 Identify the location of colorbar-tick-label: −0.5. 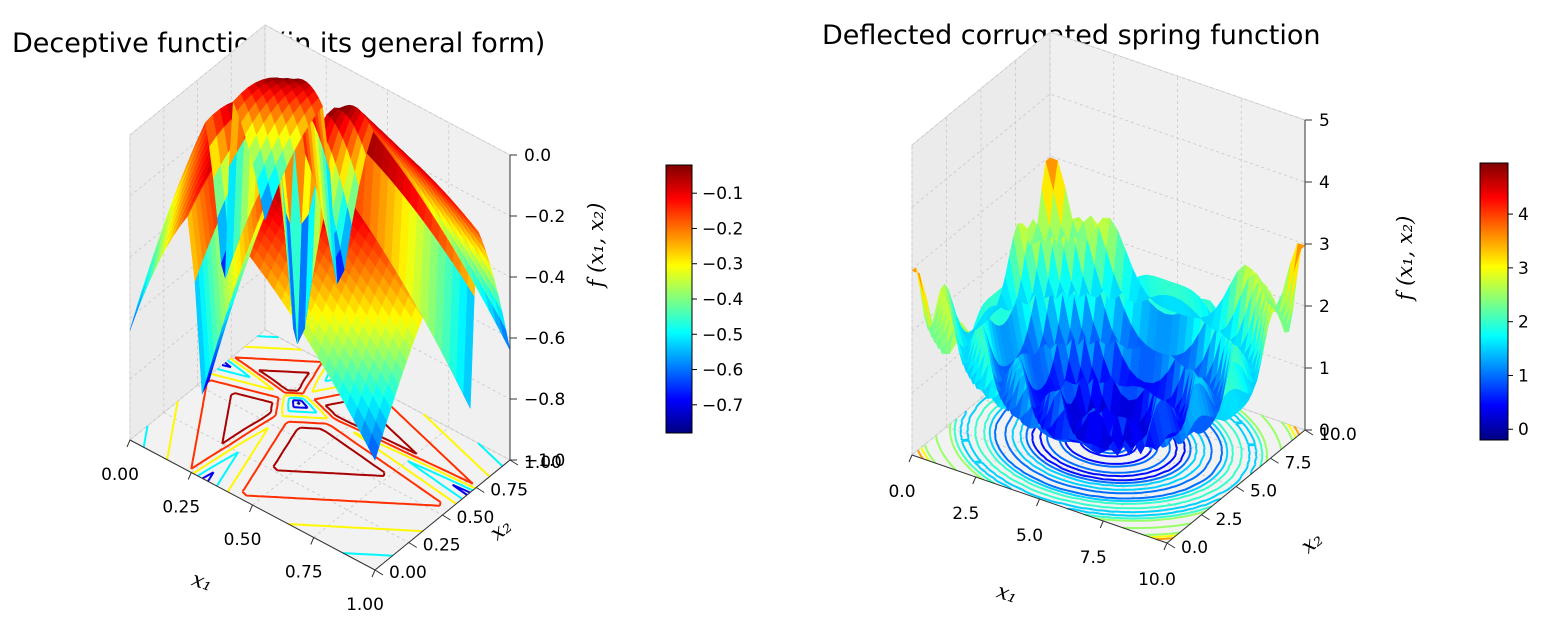
(722, 335).